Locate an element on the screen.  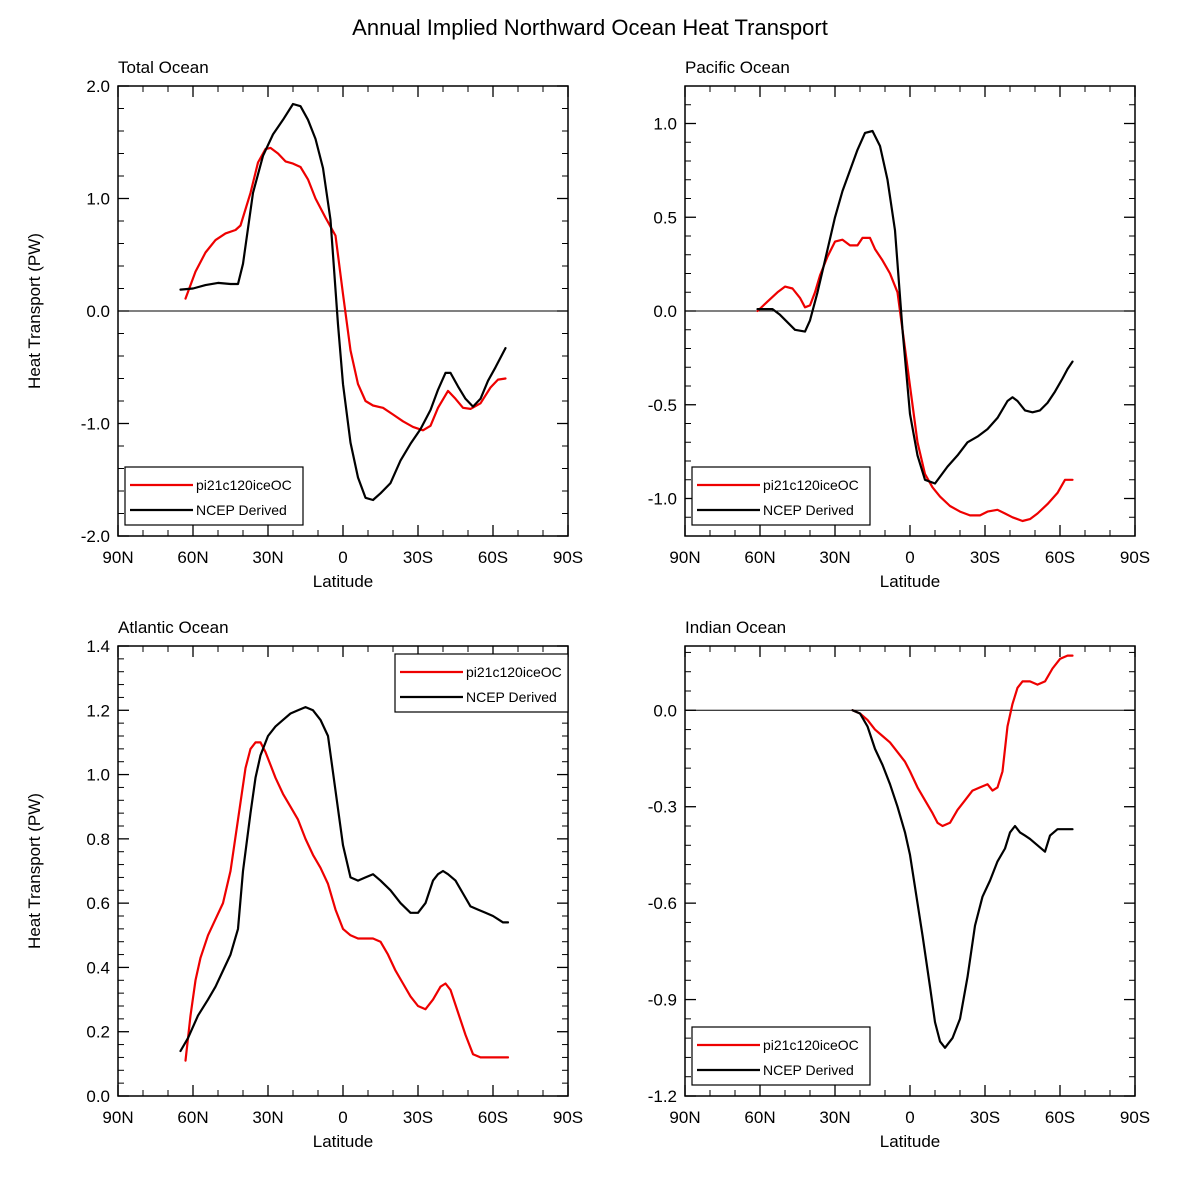
pacific-ocean-y-tick-label: -1.0 is located at coordinates (662, 499).